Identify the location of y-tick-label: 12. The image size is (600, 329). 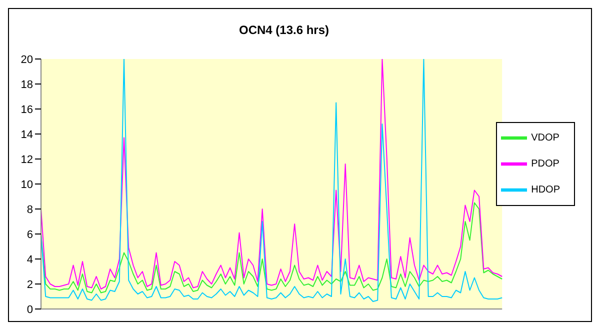
(26, 160).